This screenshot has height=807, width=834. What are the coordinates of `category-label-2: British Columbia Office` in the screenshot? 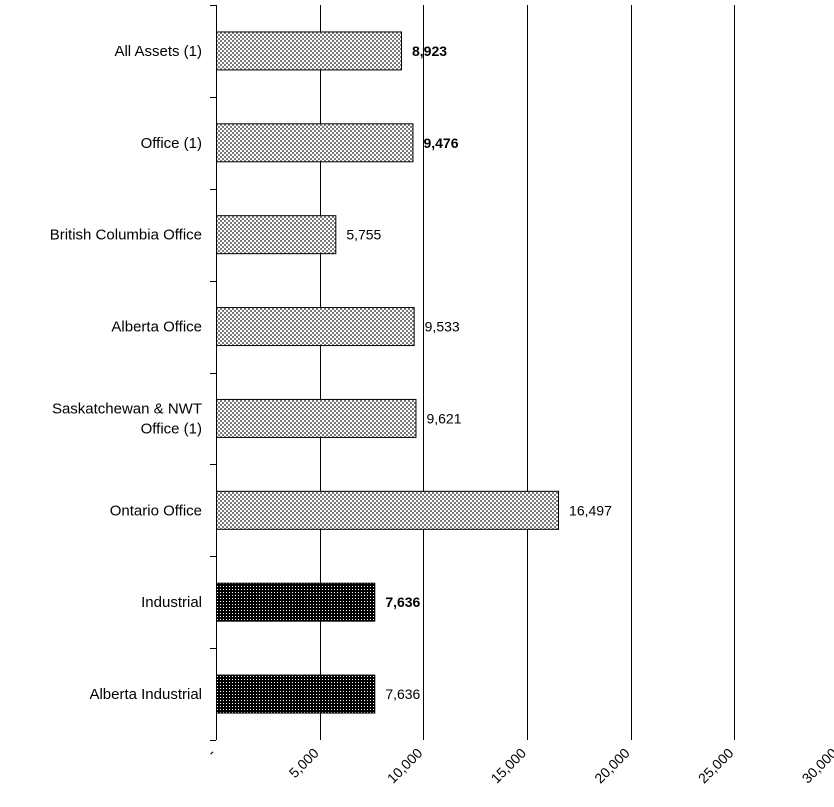 It's located at (126, 235).